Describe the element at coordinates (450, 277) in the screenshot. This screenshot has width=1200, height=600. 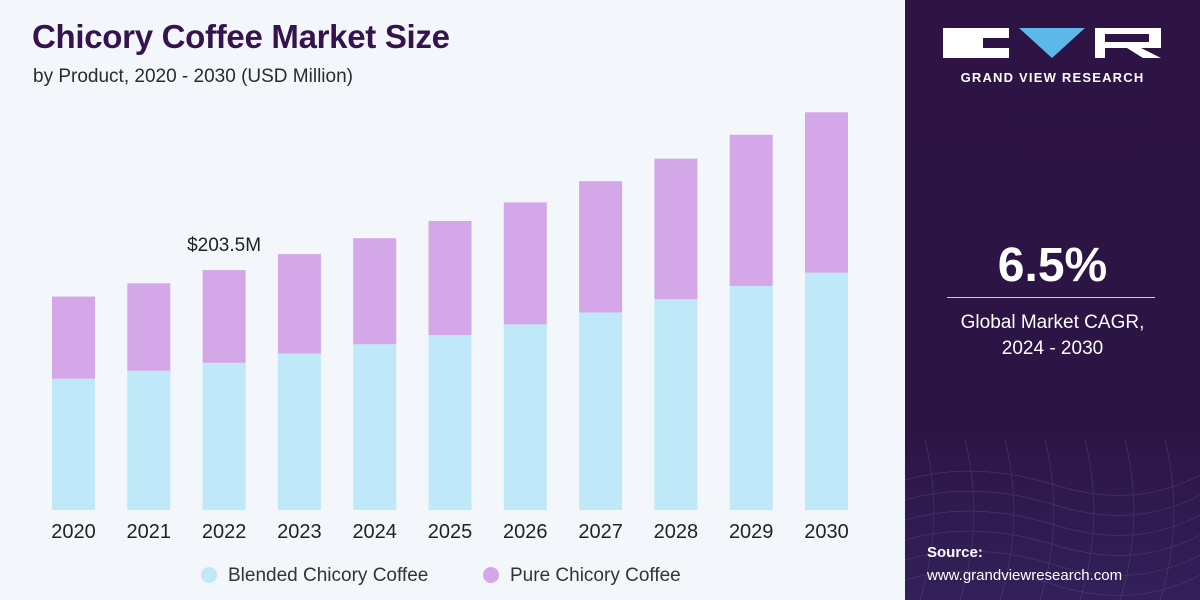
I see `bar-pure-2025` at that location.